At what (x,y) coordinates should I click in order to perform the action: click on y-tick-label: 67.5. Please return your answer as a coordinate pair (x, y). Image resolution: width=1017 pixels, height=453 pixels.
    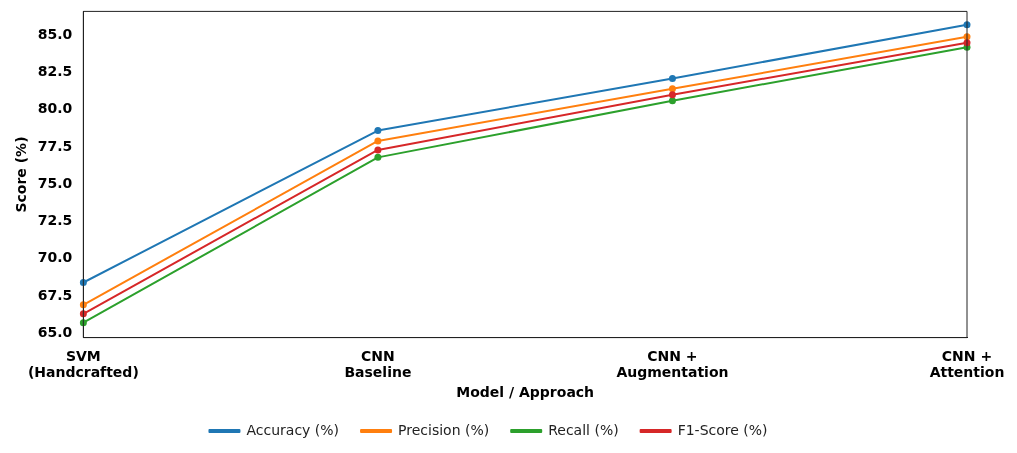
    Looking at the image, I should click on (55, 294).